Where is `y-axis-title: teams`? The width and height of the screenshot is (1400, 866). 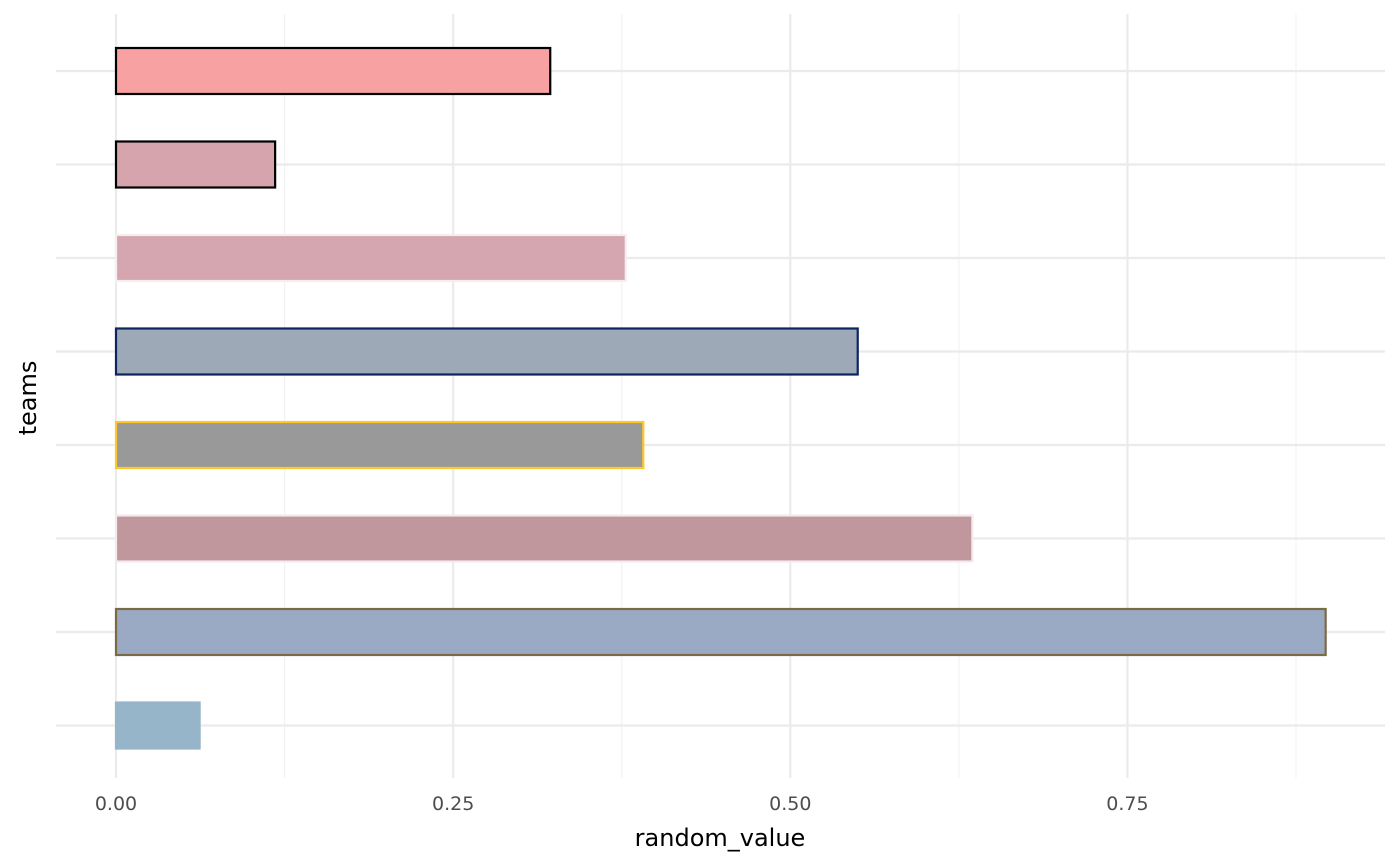
y-axis-title: teams is located at coordinates (28, 398).